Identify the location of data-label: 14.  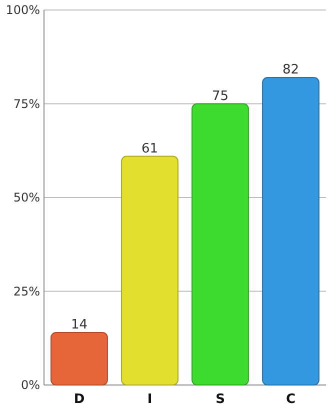
(79, 325).